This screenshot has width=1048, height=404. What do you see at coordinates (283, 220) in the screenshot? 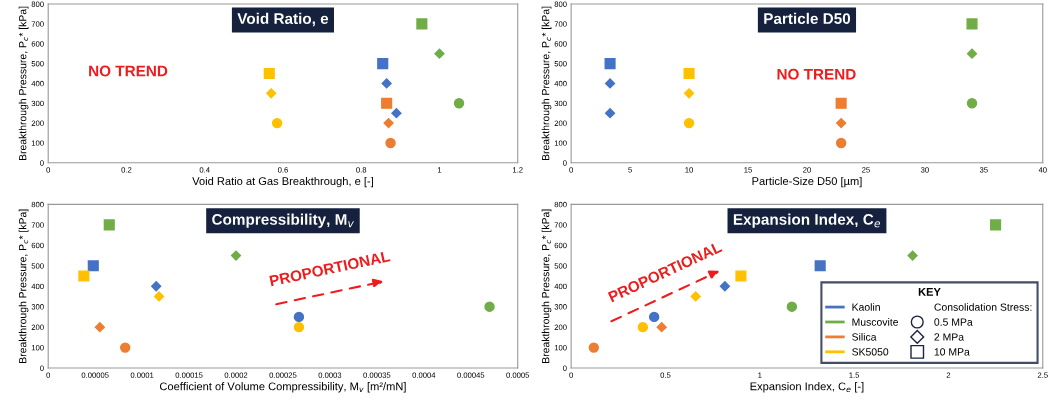
I see `text: Compressibility, M$_{v}$` at bounding box center [283, 220].